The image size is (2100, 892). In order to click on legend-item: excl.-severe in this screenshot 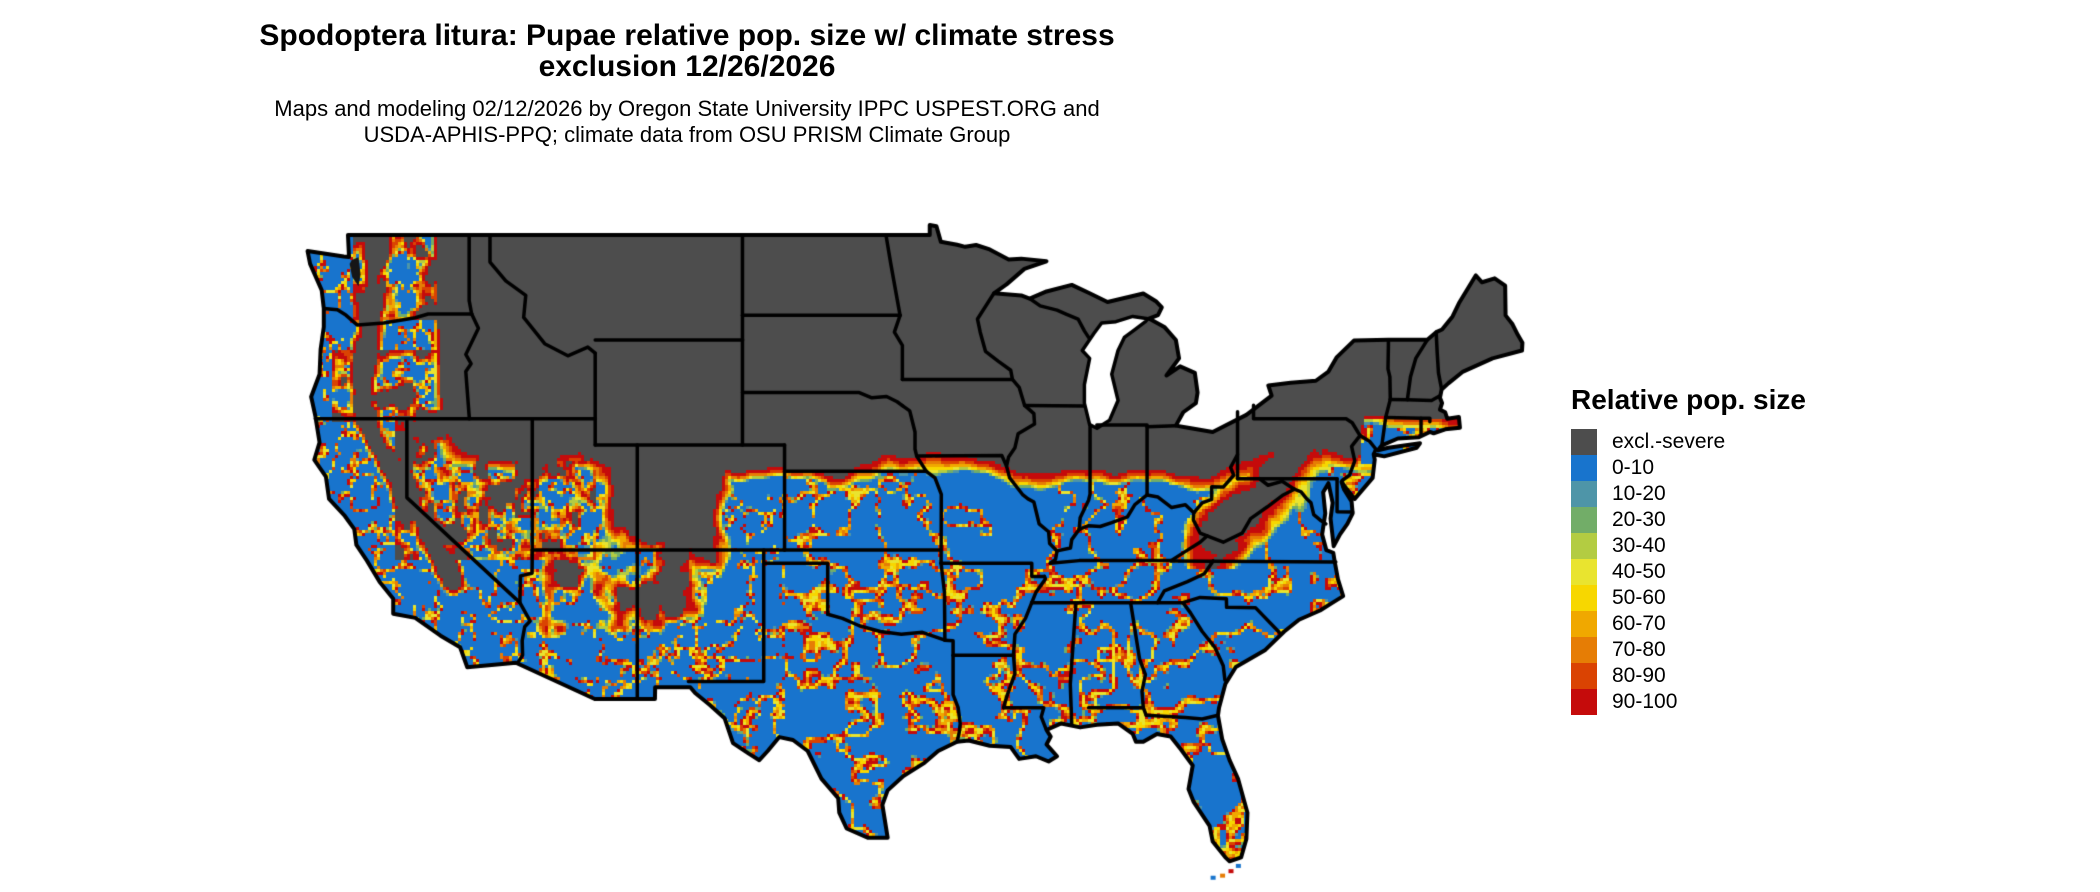, I will do `click(1781, 442)`.